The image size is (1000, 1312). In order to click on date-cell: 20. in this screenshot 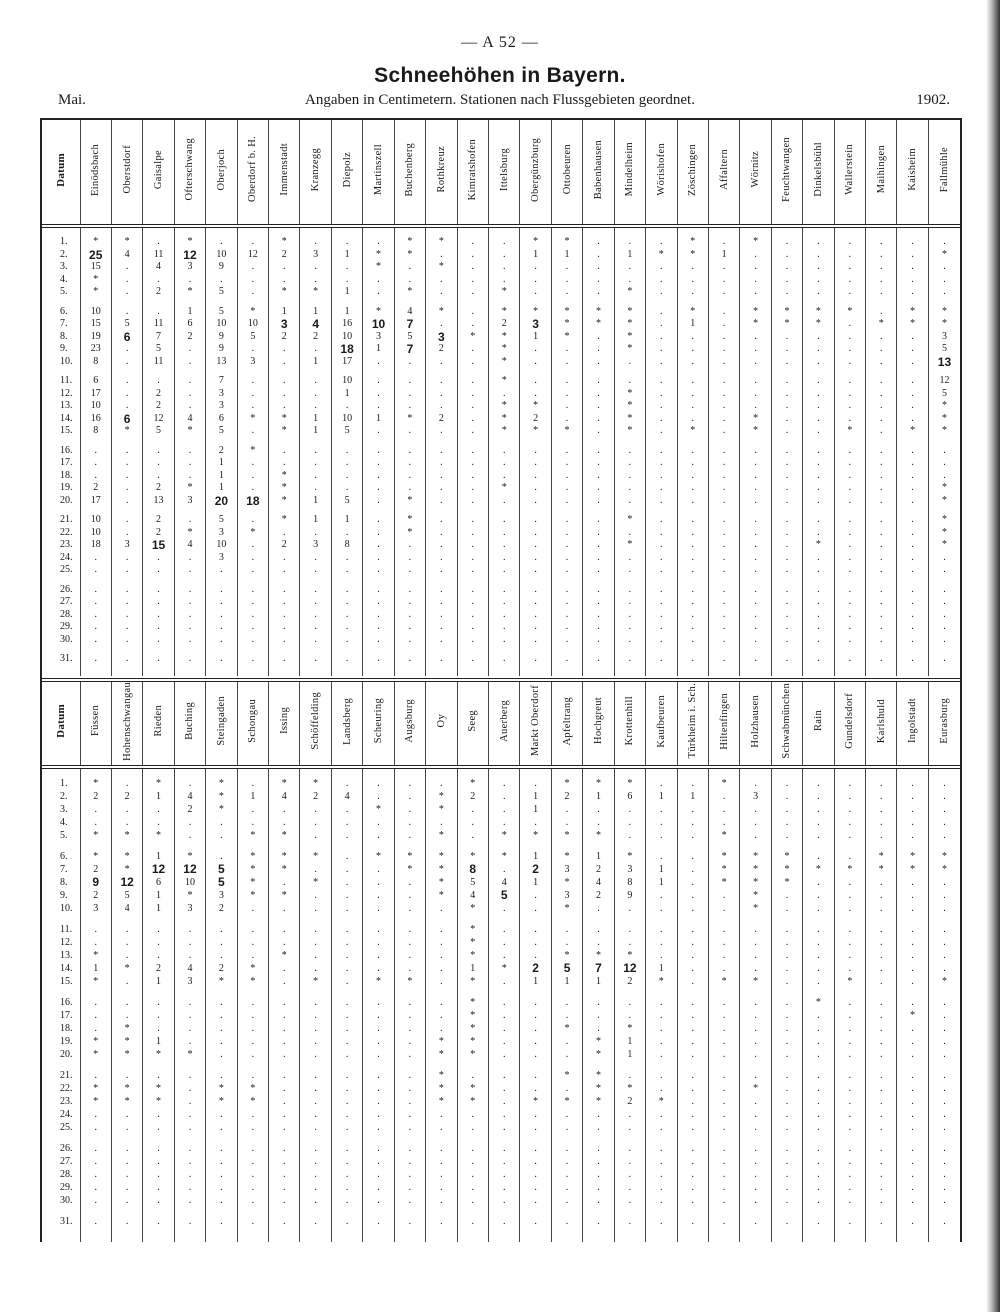, I will do `click(66, 1055)`.